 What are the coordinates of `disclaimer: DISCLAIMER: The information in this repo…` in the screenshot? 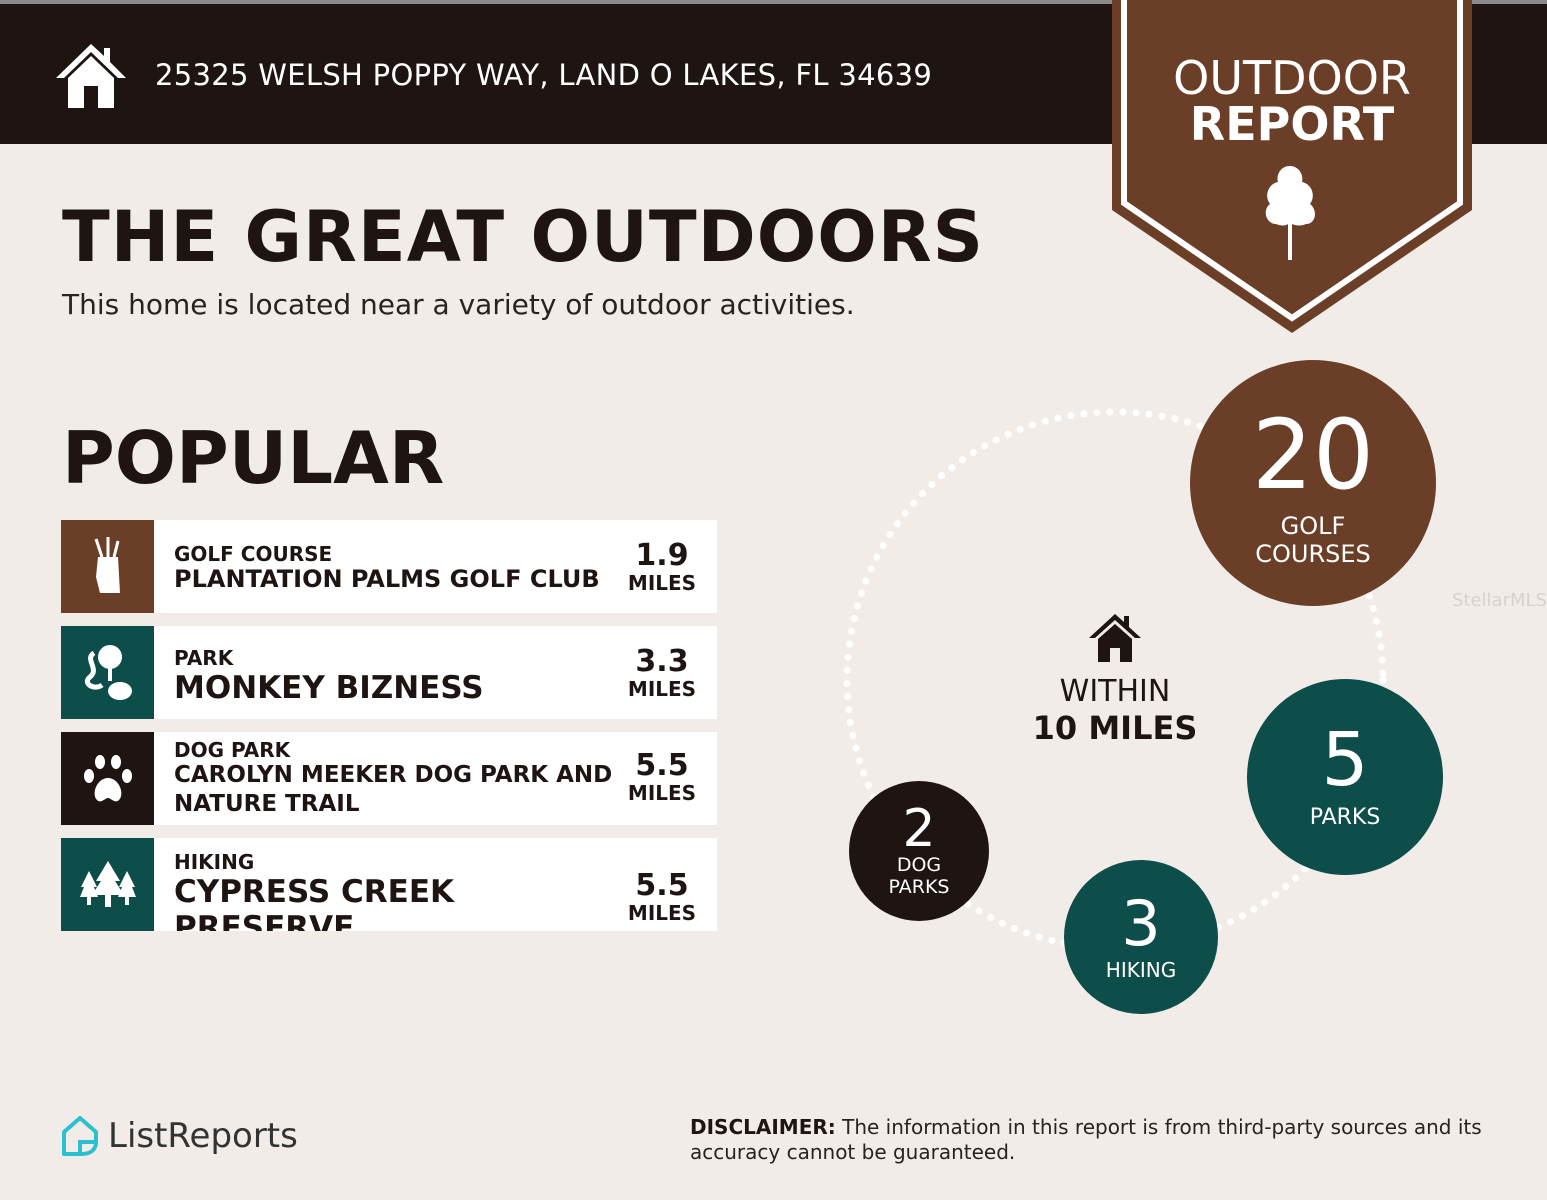 It's located at (1100, 1140).